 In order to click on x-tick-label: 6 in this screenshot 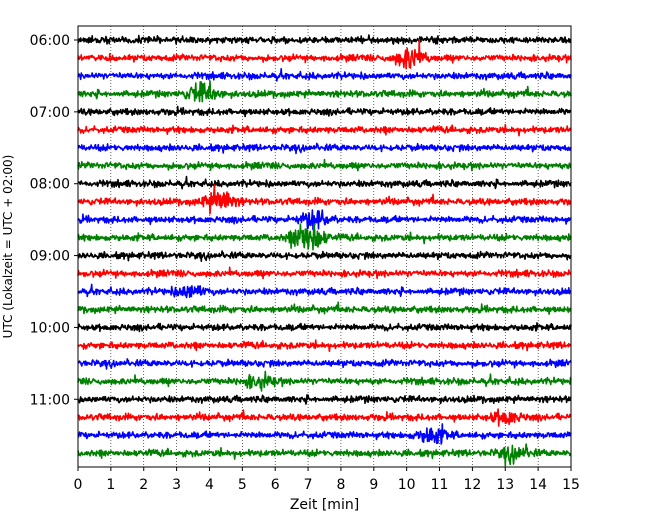, I will do `click(275, 485)`.